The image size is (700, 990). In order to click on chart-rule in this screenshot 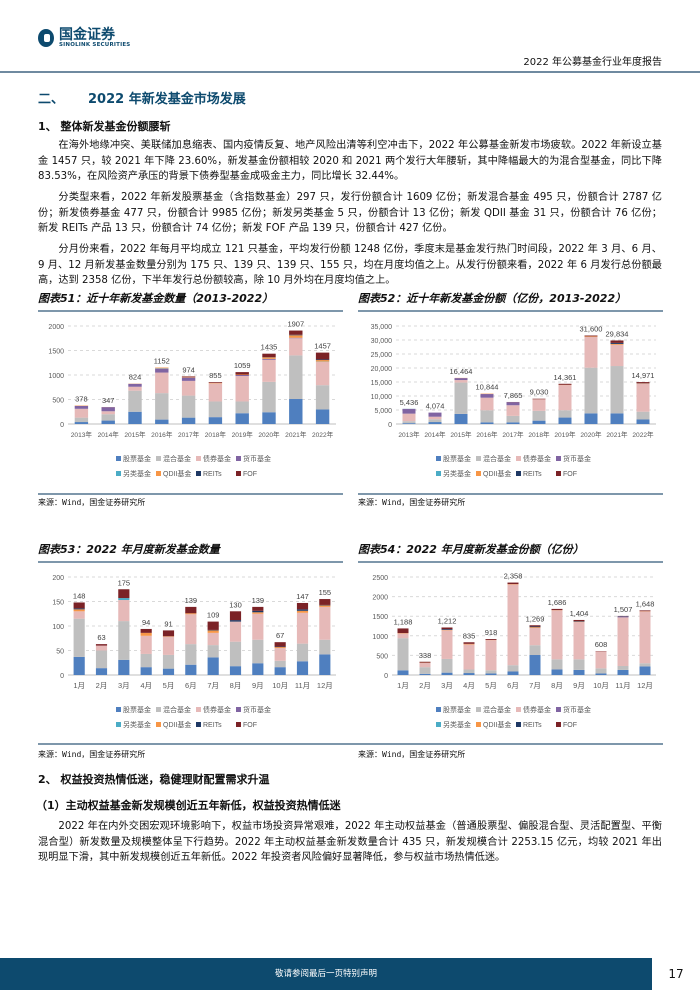, I will do `click(510, 494)`.